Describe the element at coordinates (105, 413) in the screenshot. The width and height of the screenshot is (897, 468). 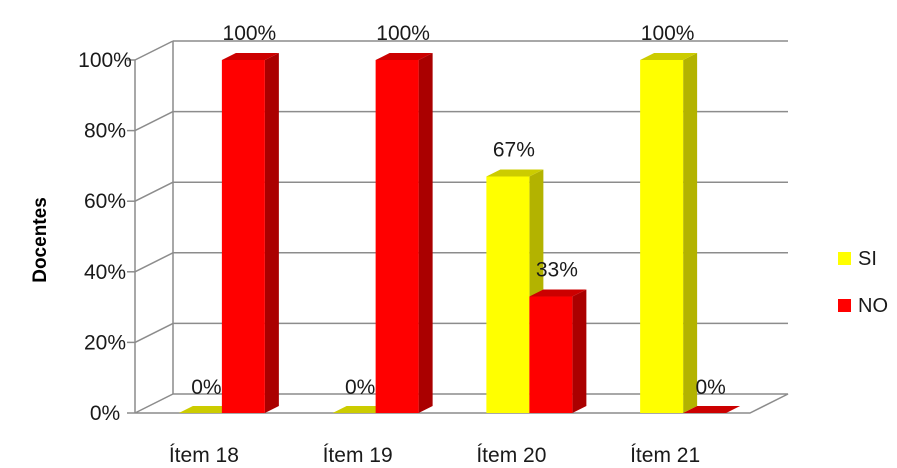
I see `y-tick-label: 0%` at that location.